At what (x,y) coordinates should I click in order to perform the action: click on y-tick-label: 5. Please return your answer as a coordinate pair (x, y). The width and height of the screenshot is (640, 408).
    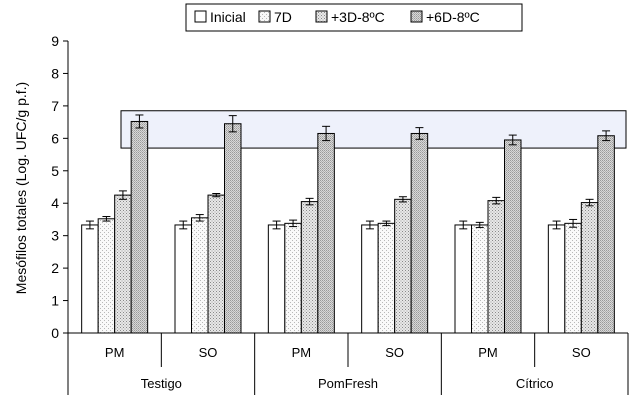
    Looking at the image, I should click on (55, 171).